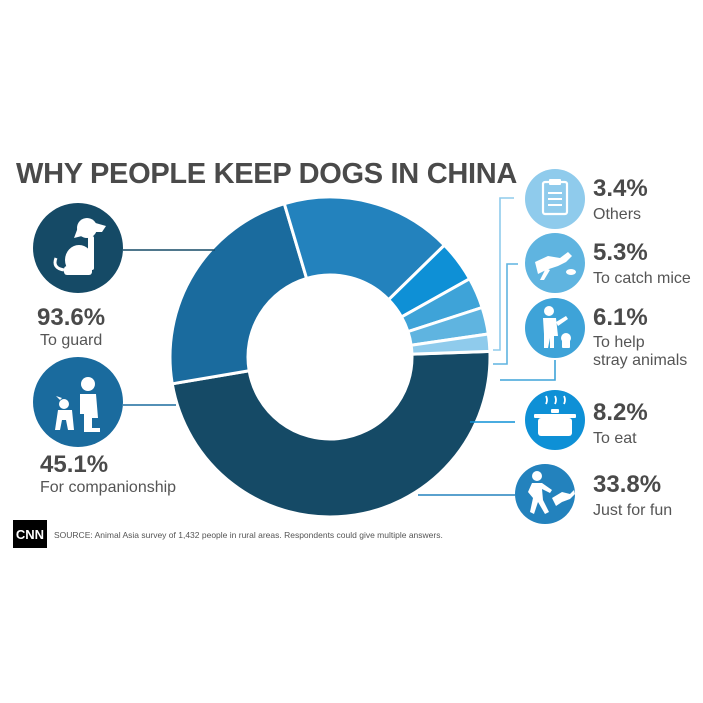  What do you see at coordinates (78, 276) in the screenshot?
I see `label-group-guard: 93.6% To guard` at bounding box center [78, 276].